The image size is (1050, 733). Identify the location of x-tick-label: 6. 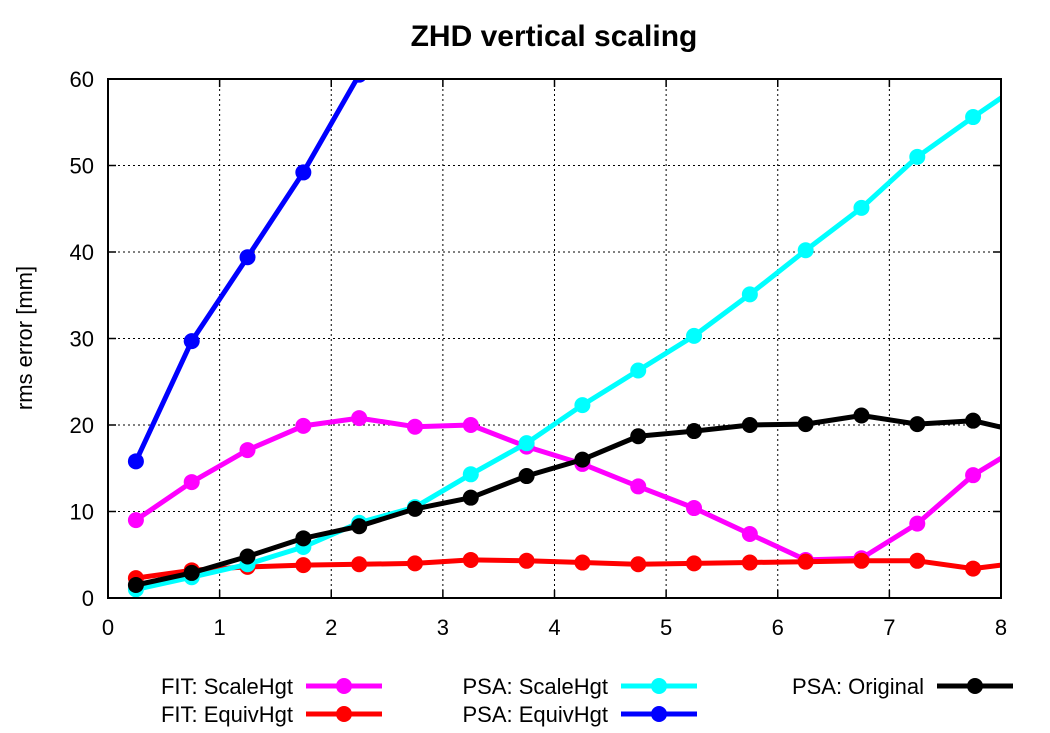
(778, 627).